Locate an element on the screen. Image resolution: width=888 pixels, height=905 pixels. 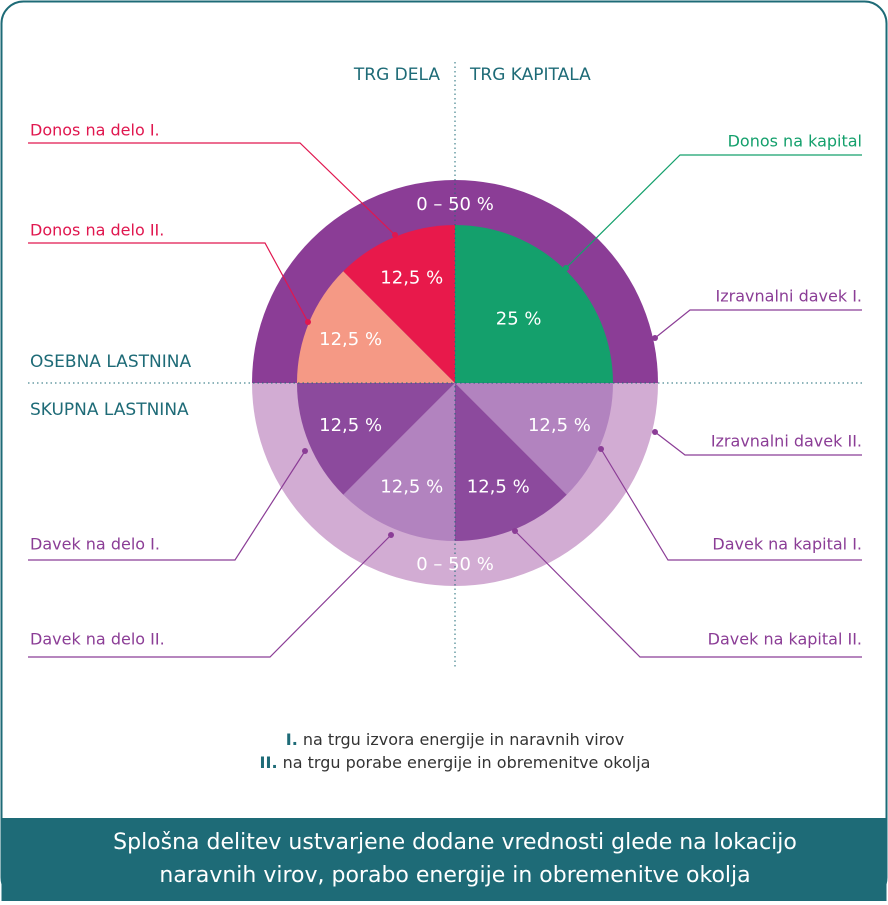
legend-key: I. is located at coordinates (292, 739).